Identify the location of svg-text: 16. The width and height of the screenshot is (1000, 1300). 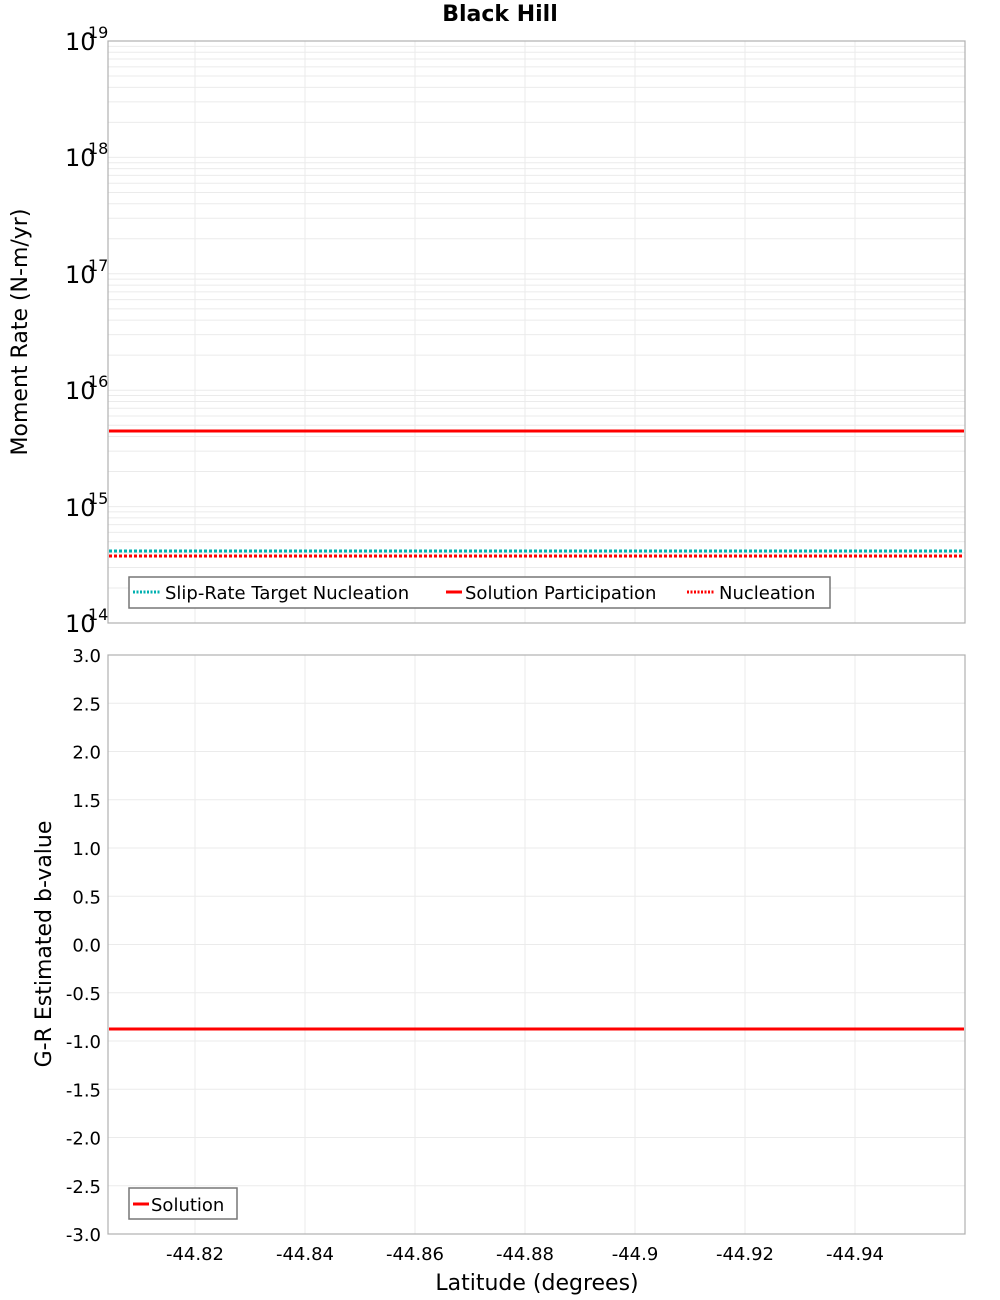
(98, 381).